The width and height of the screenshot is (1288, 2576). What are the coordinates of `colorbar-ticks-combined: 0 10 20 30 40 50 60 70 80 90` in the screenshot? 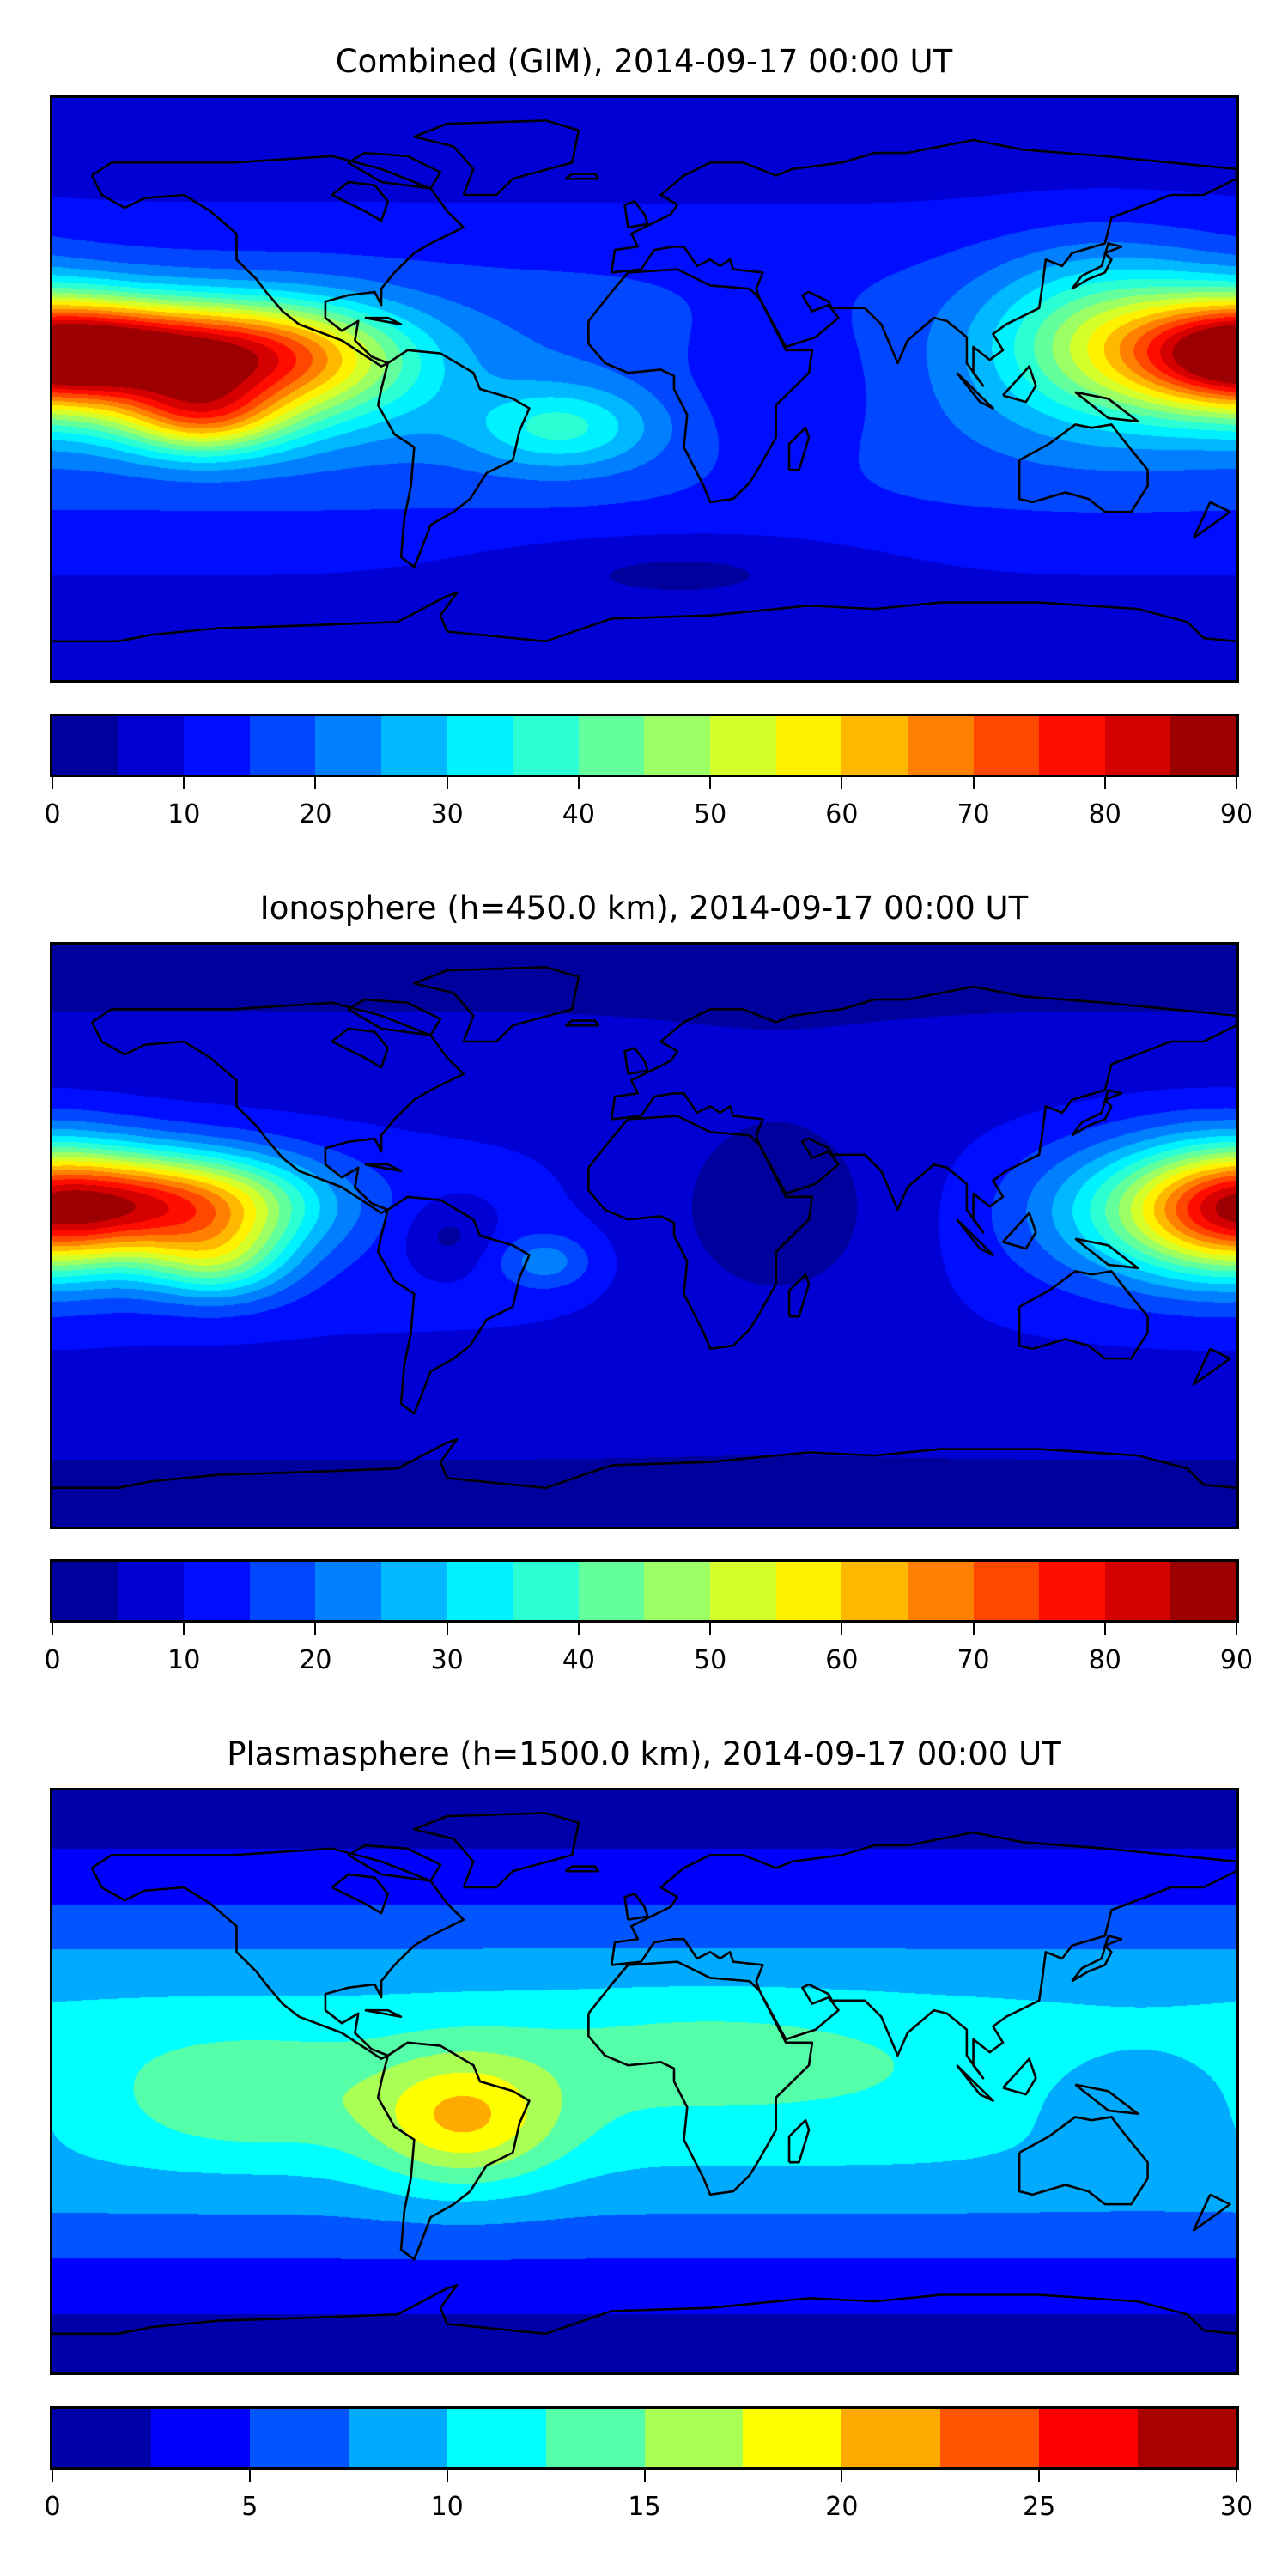 It's located at (649, 803).